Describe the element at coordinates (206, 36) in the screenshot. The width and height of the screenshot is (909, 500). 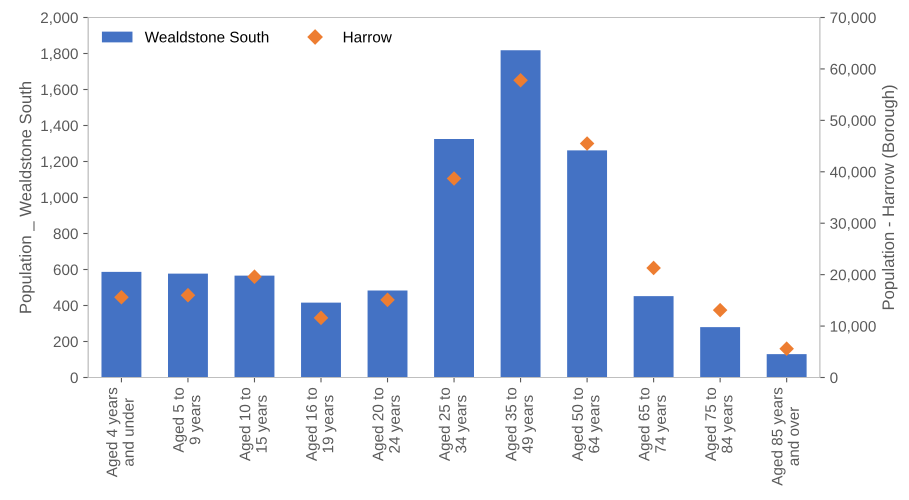
I see `legend-label: Wealdstone South` at that location.